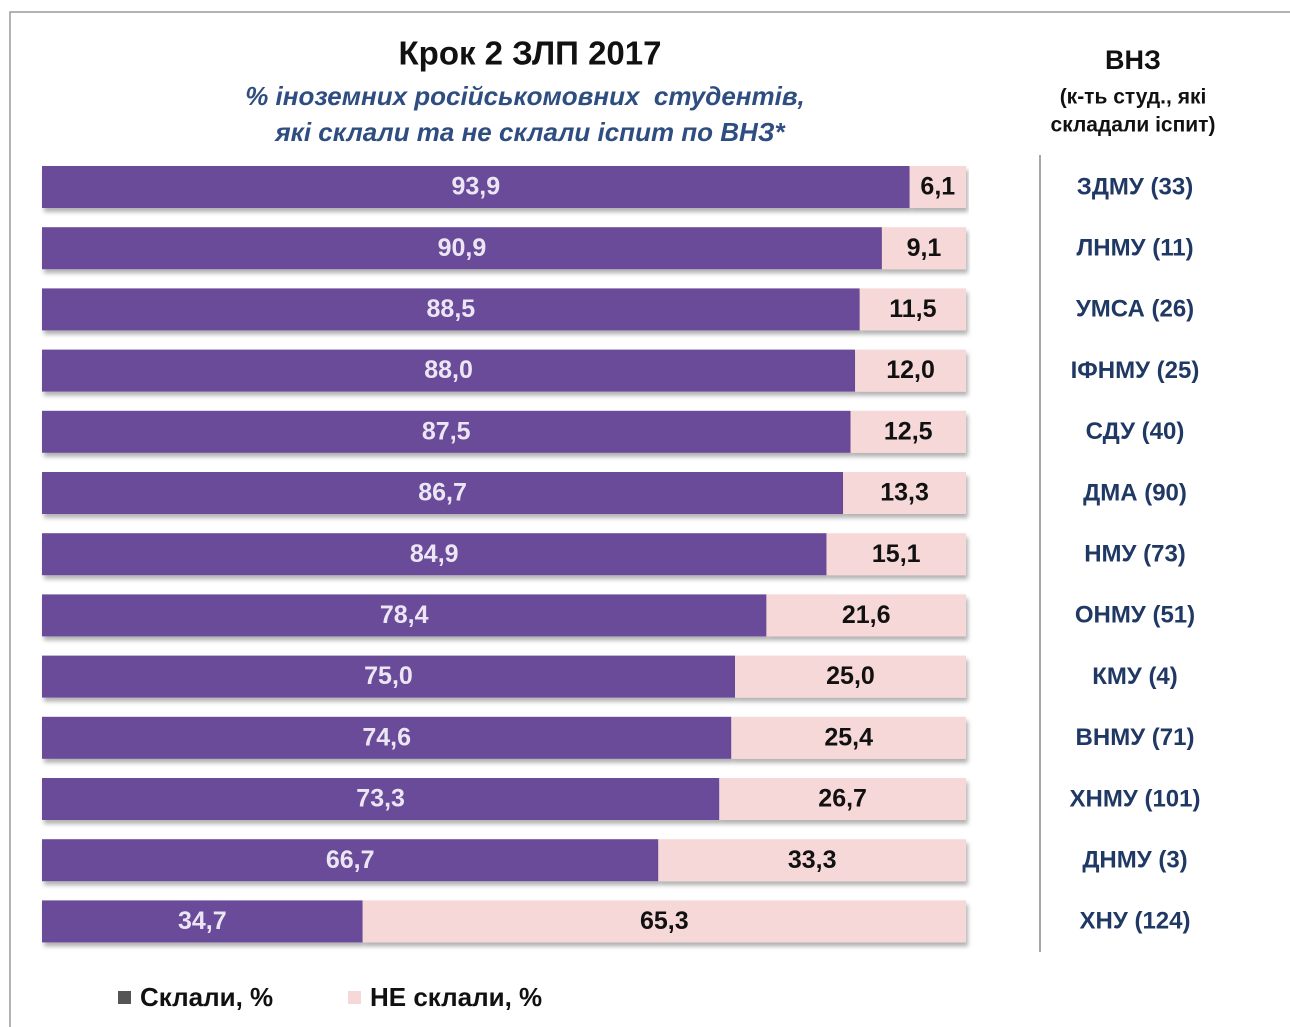 The width and height of the screenshot is (1290, 1027). I want to click on data-label: 15,1, so click(896, 554).